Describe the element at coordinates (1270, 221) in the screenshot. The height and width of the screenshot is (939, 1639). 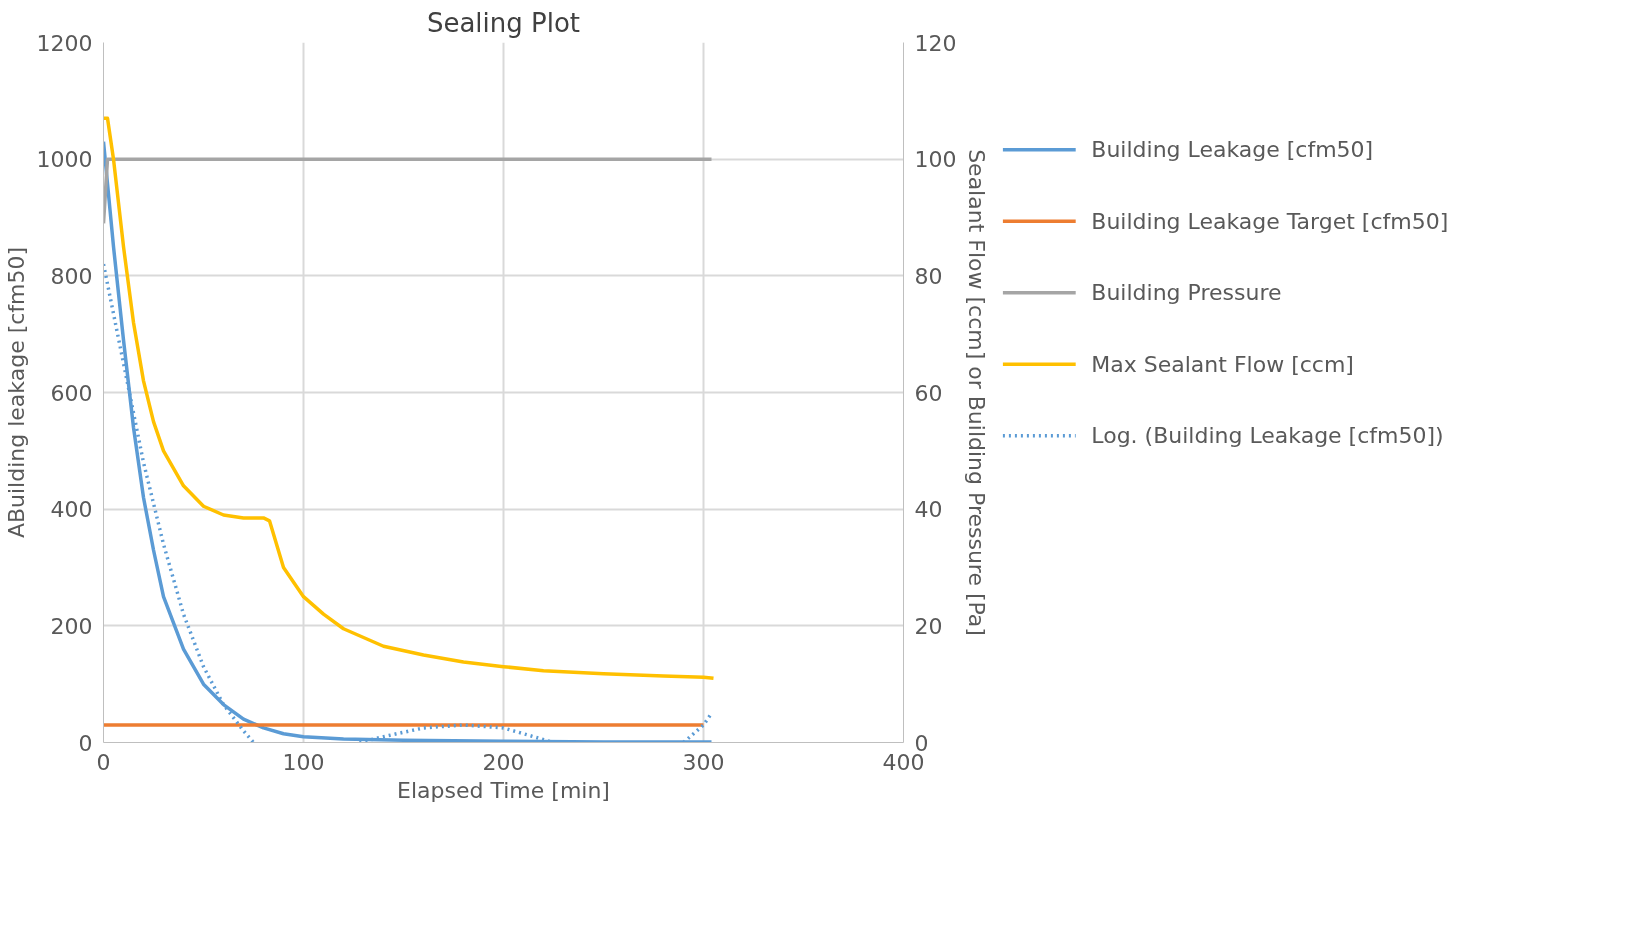
I see `legend-label: Building Leakage Target [cfm50]` at that location.